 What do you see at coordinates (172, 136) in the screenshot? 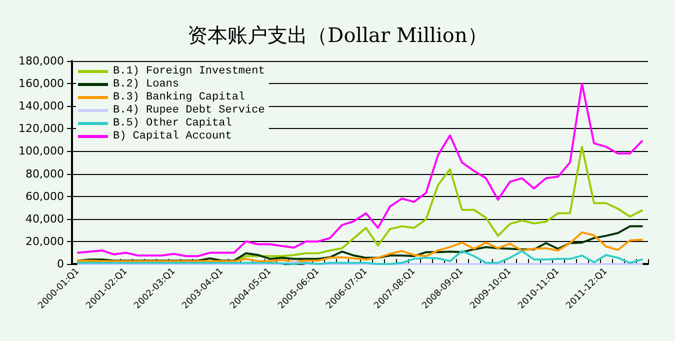
I see `legend-label: B) Capital Account` at bounding box center [172, 136].